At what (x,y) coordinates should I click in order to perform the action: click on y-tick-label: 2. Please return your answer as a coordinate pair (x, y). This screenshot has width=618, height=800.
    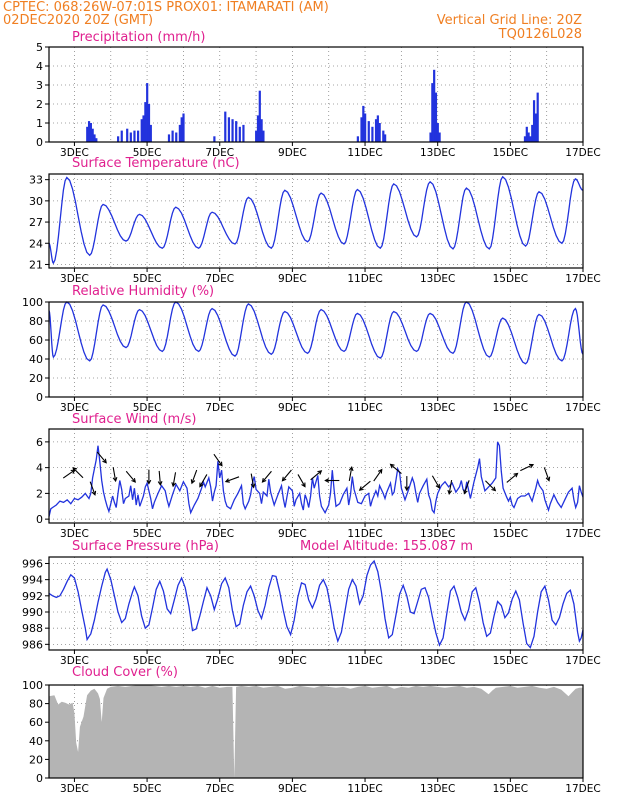
    Looking at the image, I should click on (39, 493).